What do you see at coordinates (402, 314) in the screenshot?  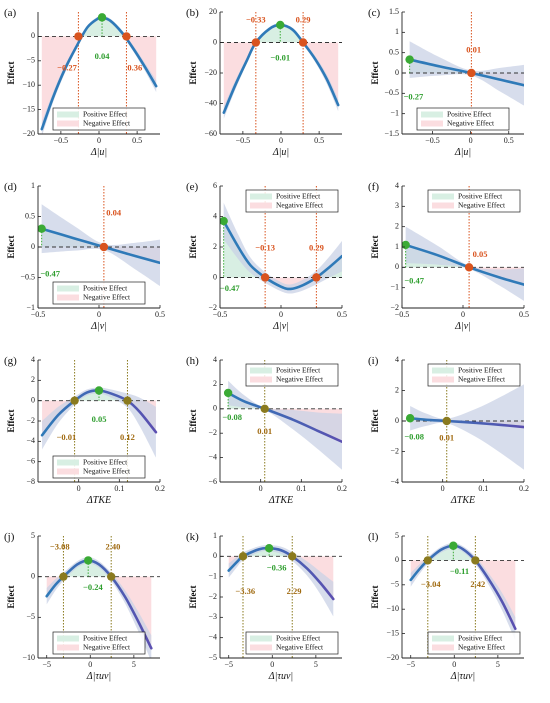 I see `x-tick-label: −0.5` at bounding box center [402, 314].